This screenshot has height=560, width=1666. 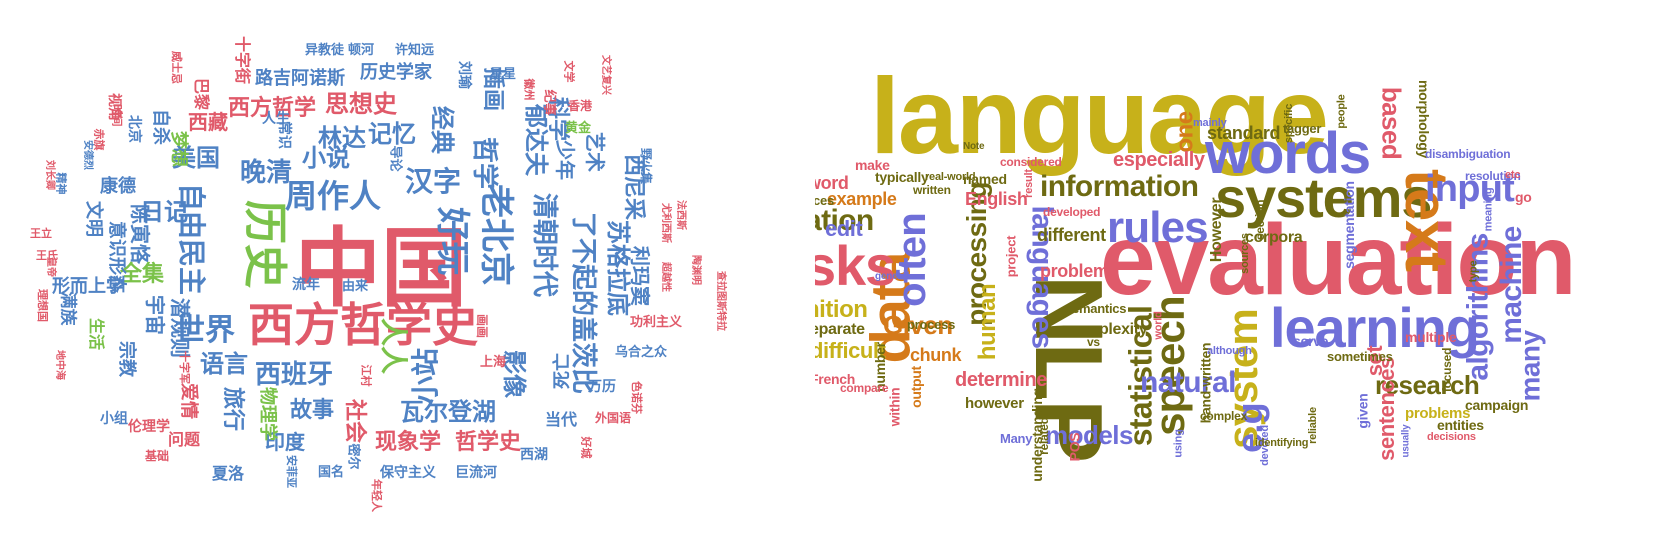 What do you see at coordinates (149, 427) in the screenshot?
I see `cloud-word: 伦理学` at bounding box center [149, 427].